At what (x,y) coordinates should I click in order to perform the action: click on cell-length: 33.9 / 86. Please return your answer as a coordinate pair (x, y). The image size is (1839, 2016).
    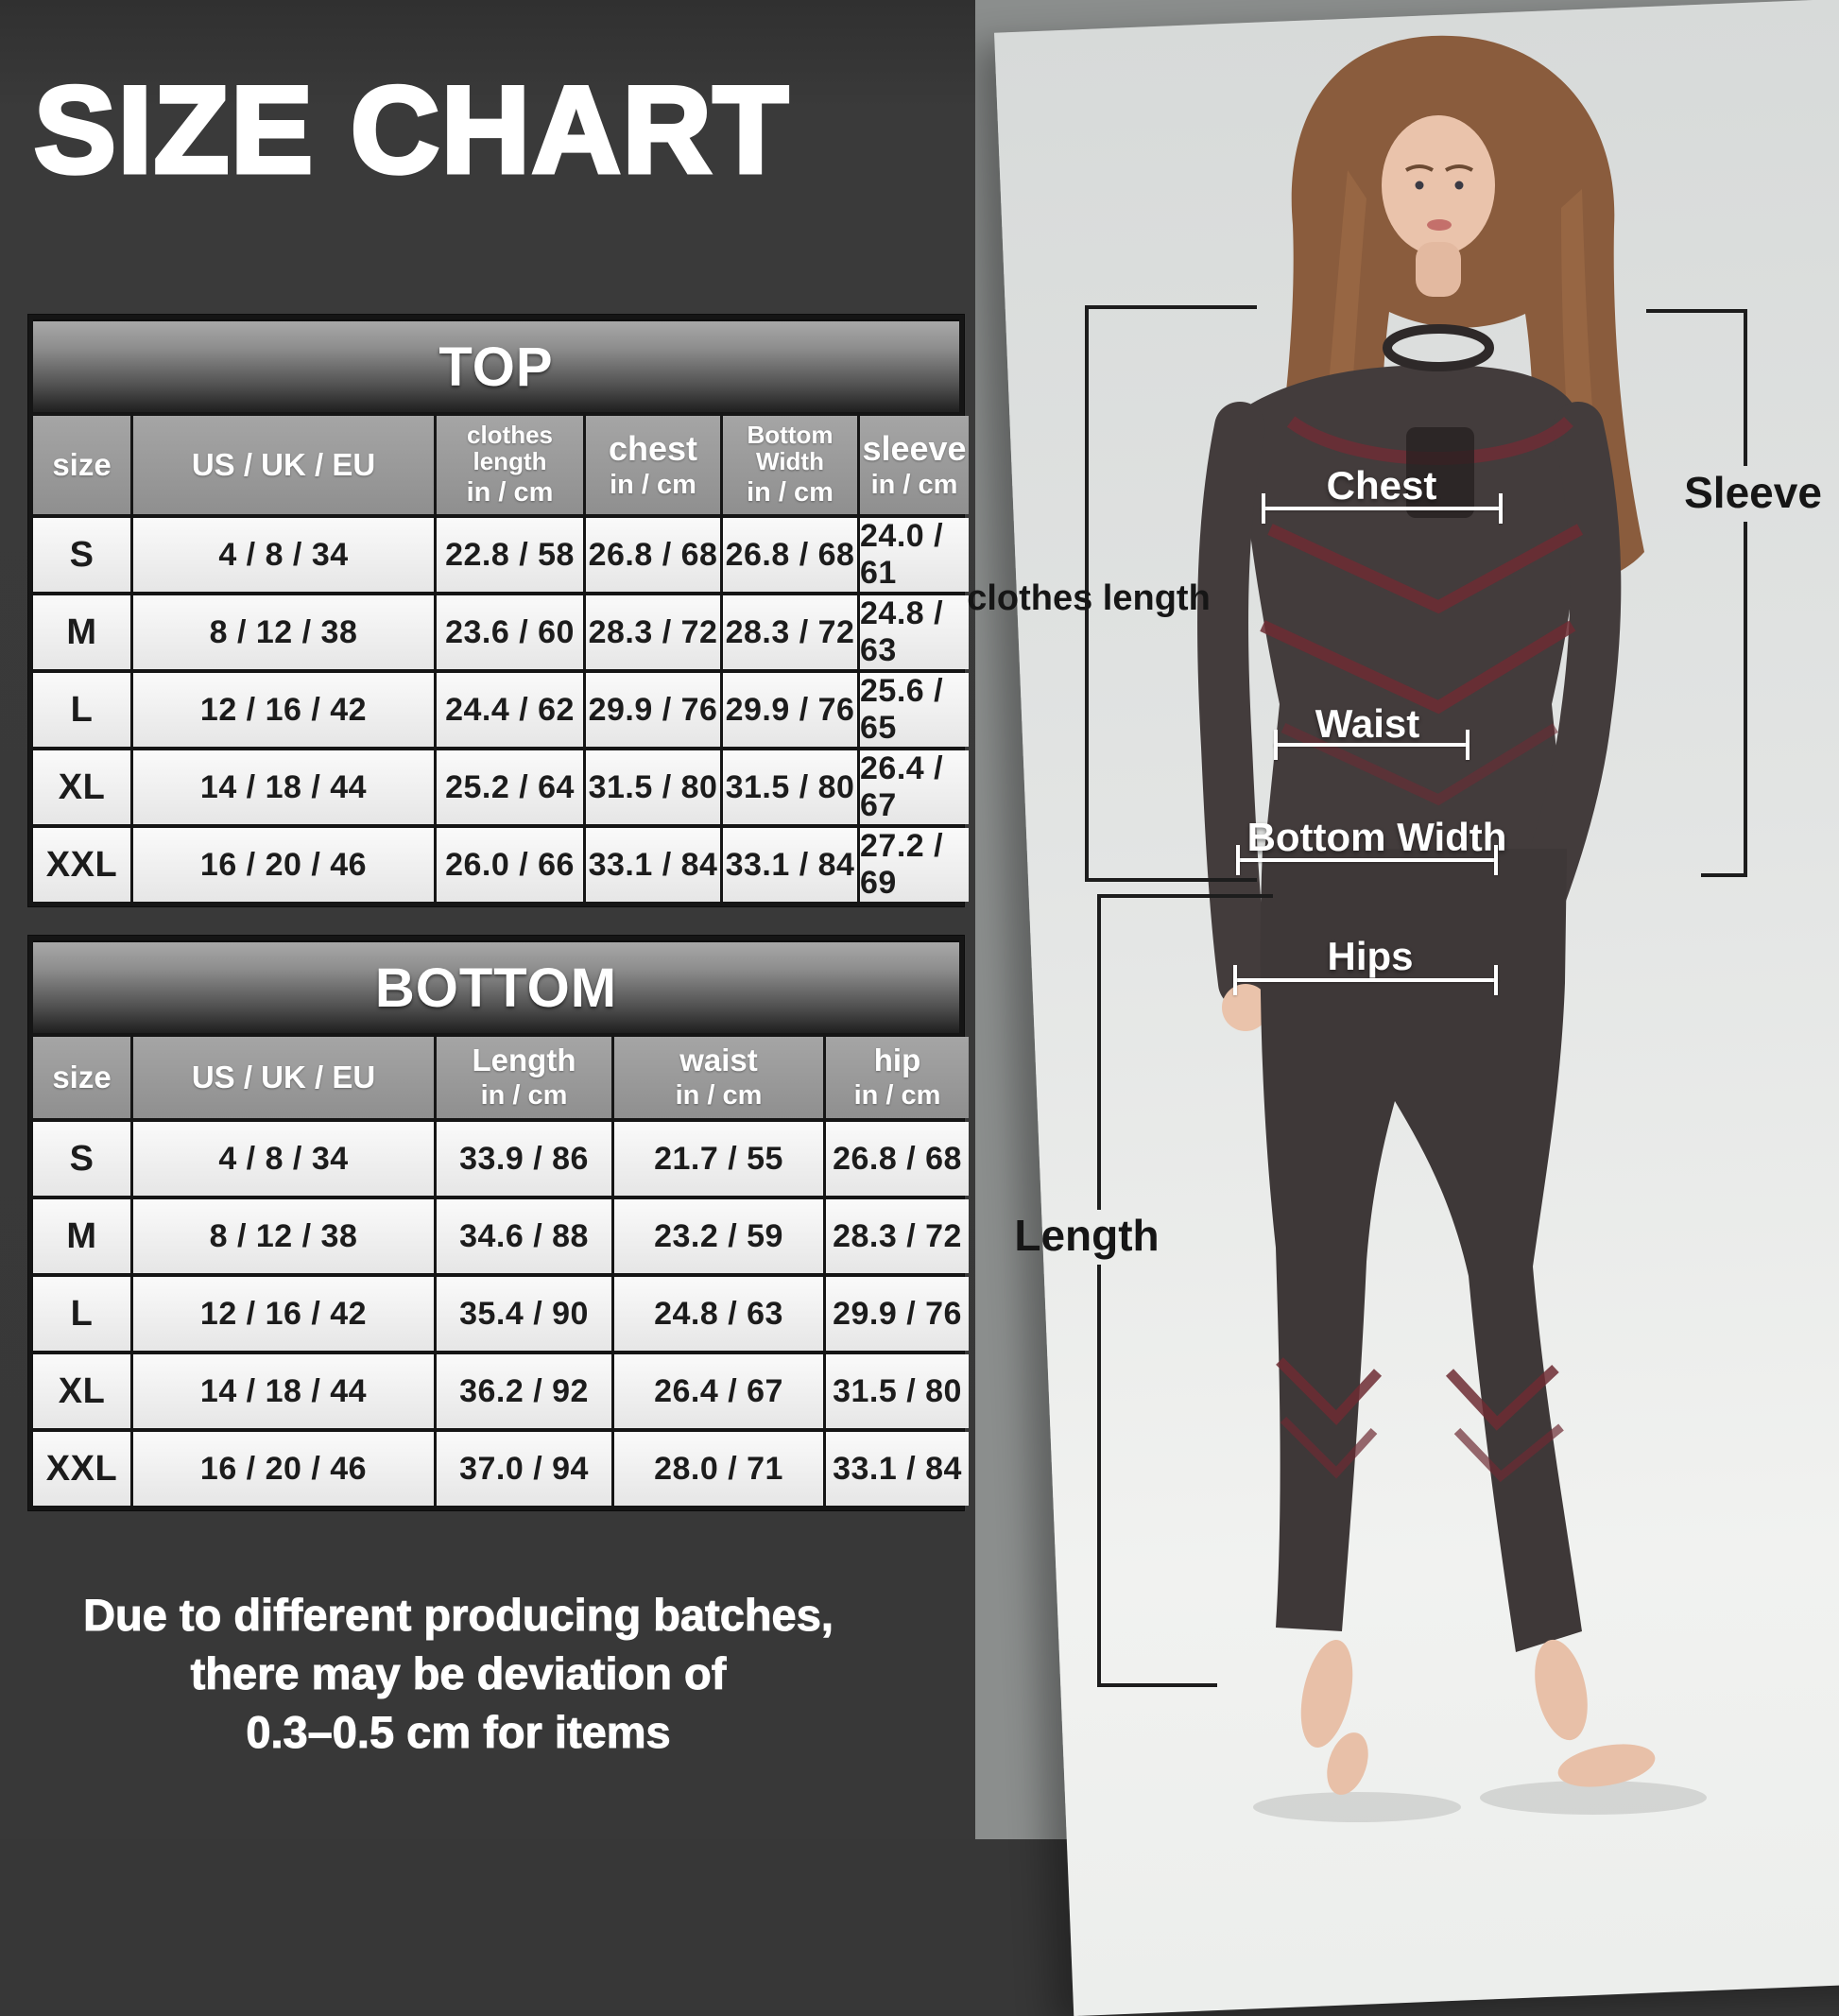
    Looking at the image, I should click on (524, 1159).